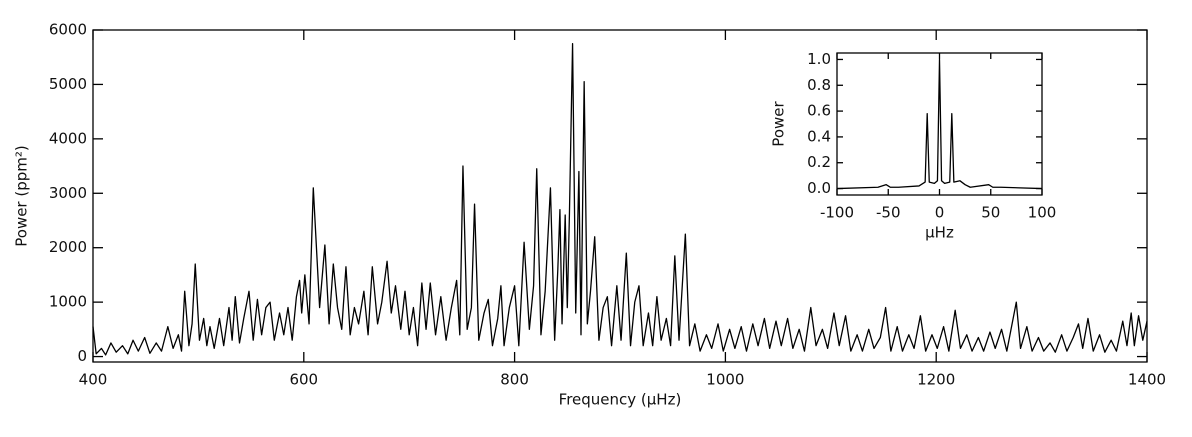 This screenshot has height=437, width=1192. What do you see at coordinates (725, 380) in the screenshot?
I see `x-tick-label: 1000` at bounding box center [725, 380].